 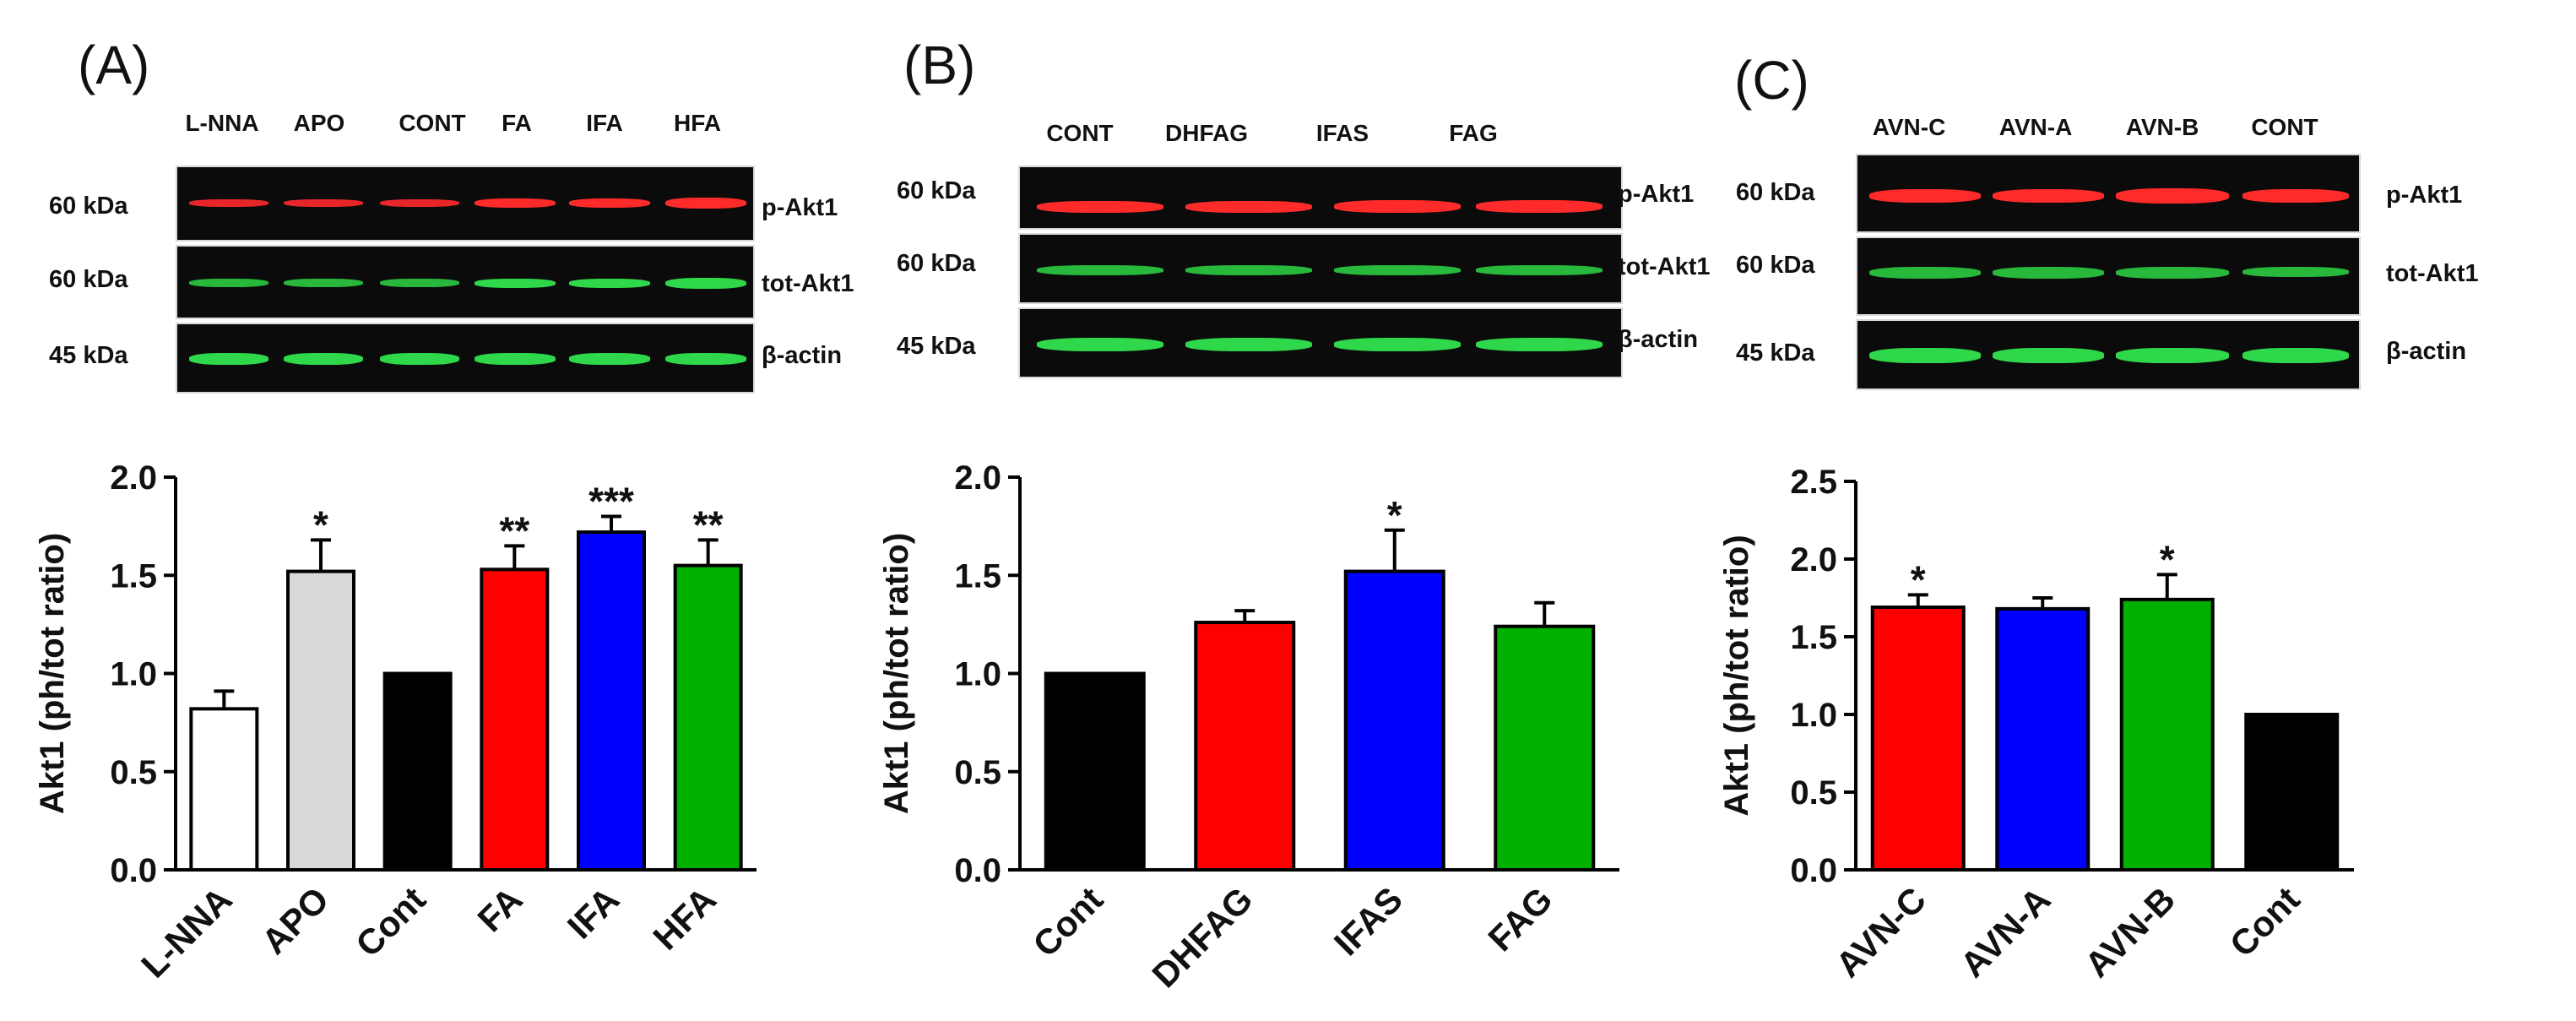 What do you see at coordinates (685, 918) in the screenshot?
I see `x-tick-label: HFA` at bounding box center [685, 918].